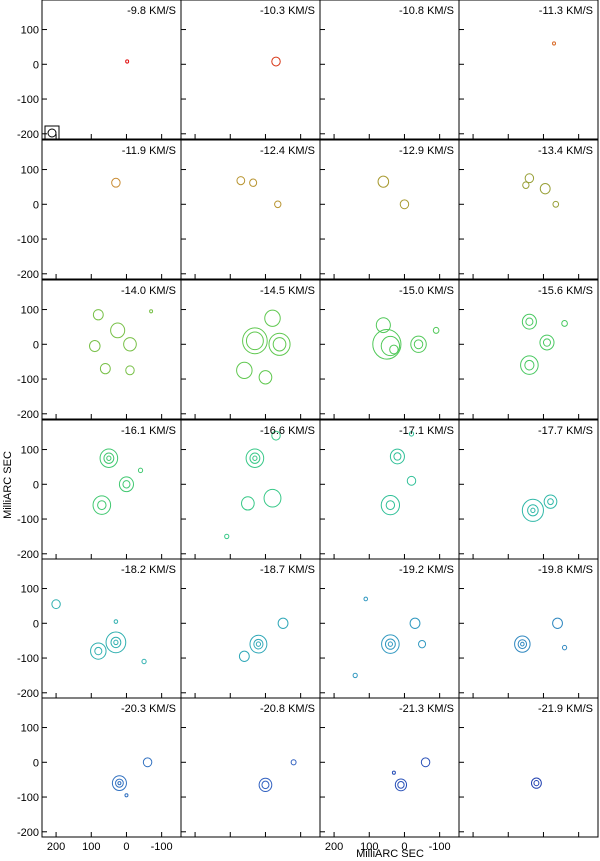 The width and height of the screenshot is (600, 861). Describe the element at coordinates (126, 847) in the screenshot. I see `x-tick-label: 0` at that location.